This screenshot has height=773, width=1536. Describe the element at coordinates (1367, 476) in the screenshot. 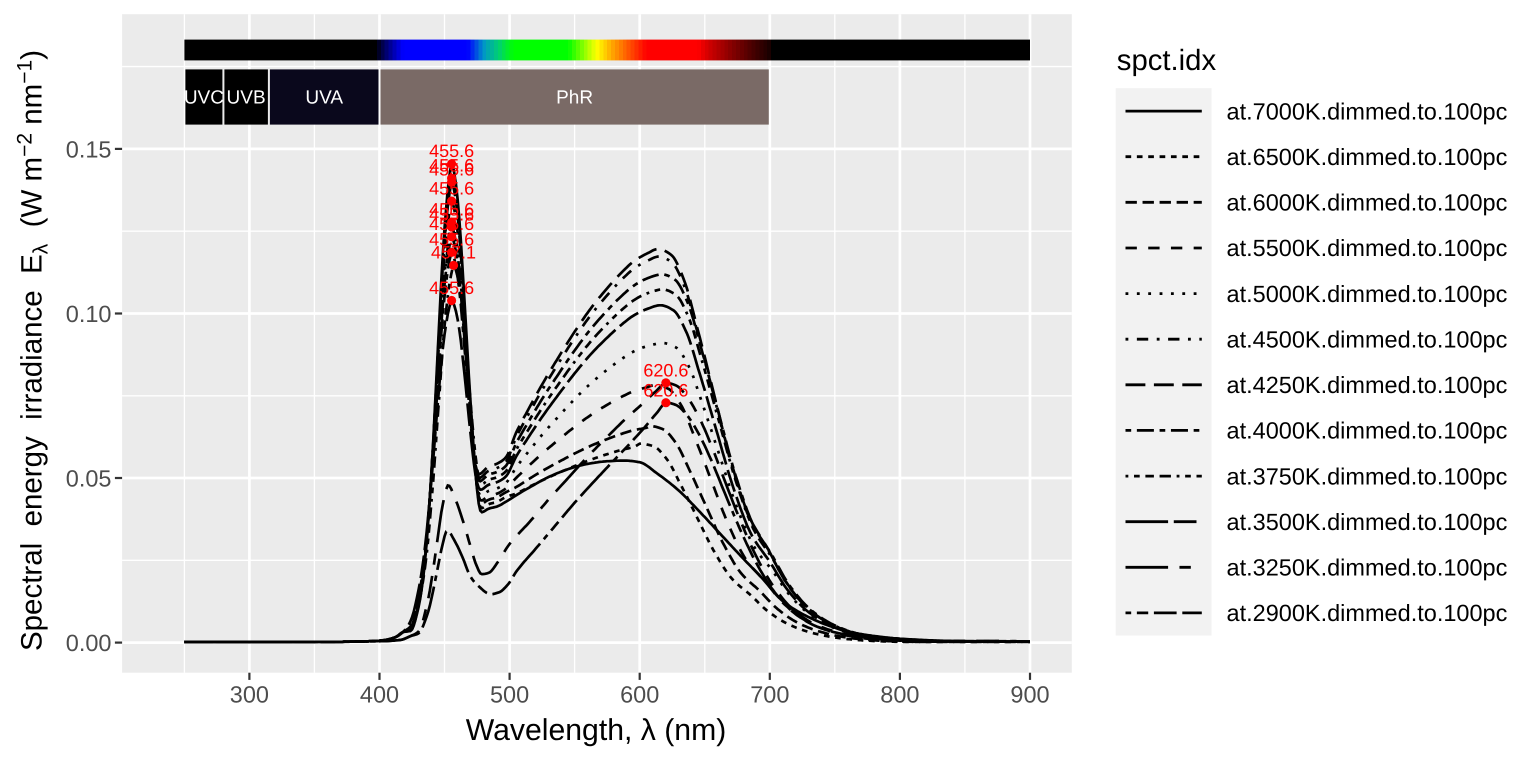

I see `svg-text: at.3750K.dimmed.to.100pc` at that location.